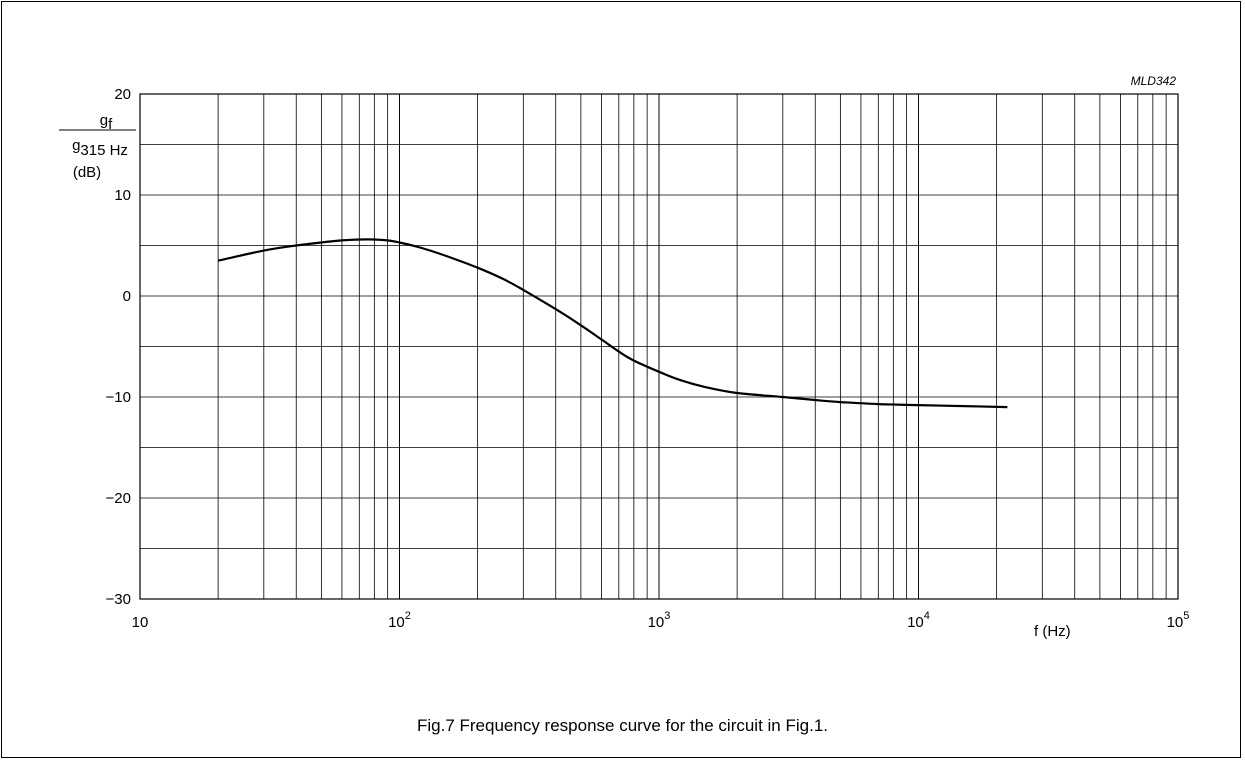 This screenshot has height=761, width=1245. I want to click on y-tick-label: −30, so click(118, 599).